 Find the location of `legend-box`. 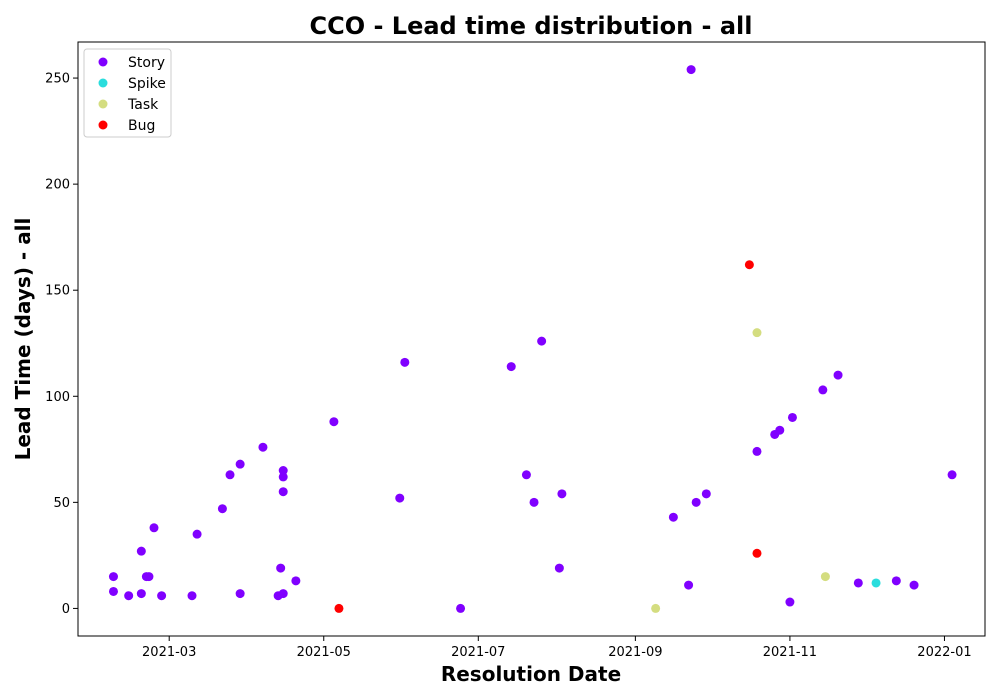

legend-box is located at coordinates (127, 93).